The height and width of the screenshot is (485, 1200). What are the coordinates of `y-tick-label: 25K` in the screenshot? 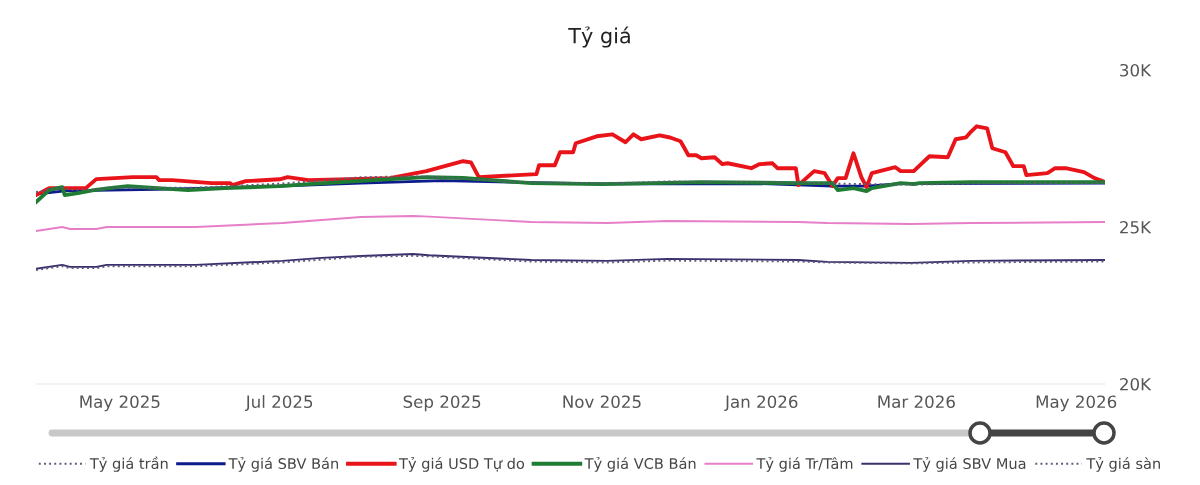 It's located at (1136, 227).